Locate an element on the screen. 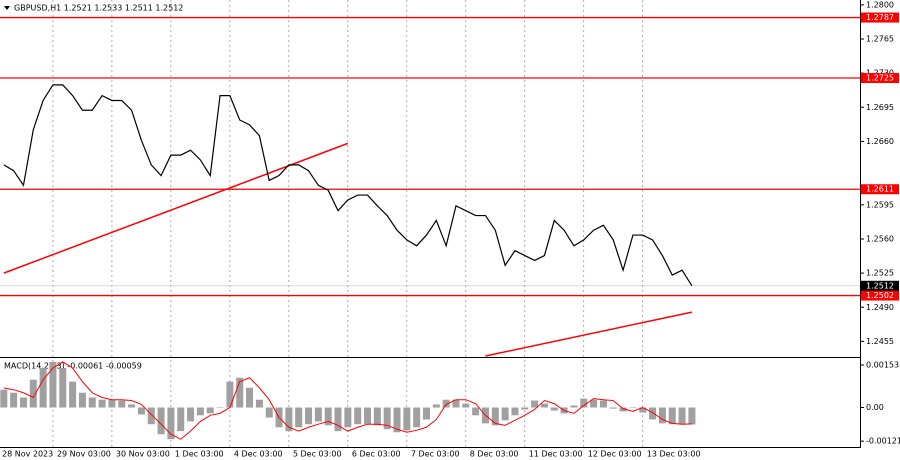 The width and height of the screenshot is (900, 460). level-label: 1.2502 is located at coordinates (880, 295).